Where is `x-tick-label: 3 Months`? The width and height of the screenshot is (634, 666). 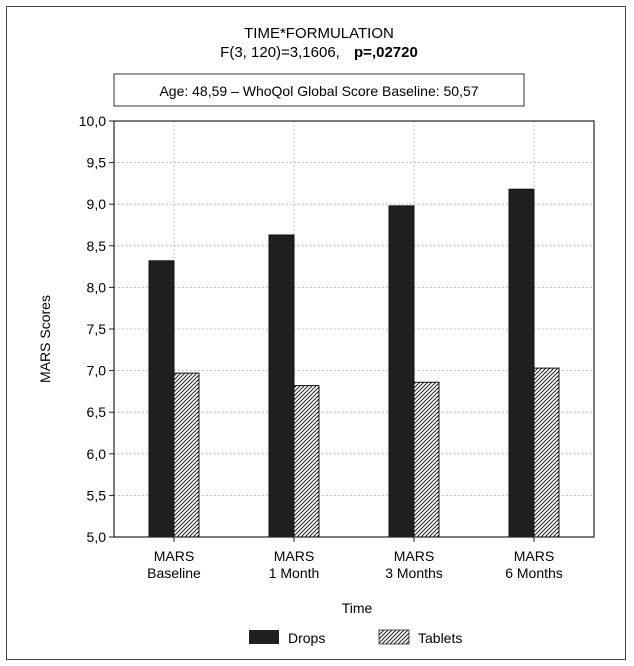
x-tick-label: 3 Months is located at coordinates (414, 573).